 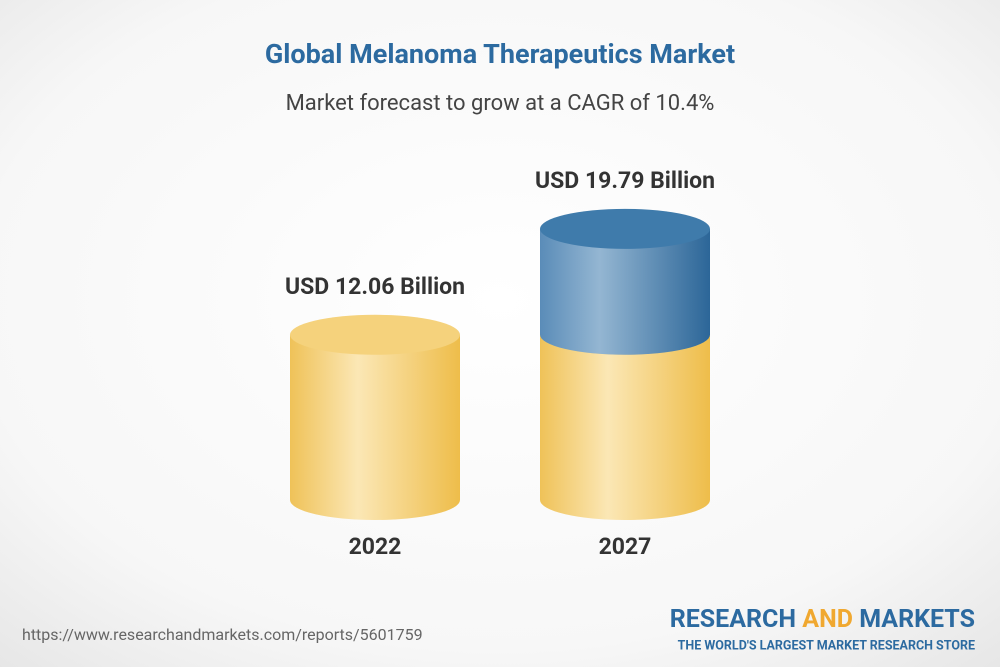 I want to click on logo-word: MARKETS, so click(x=917, y=619).